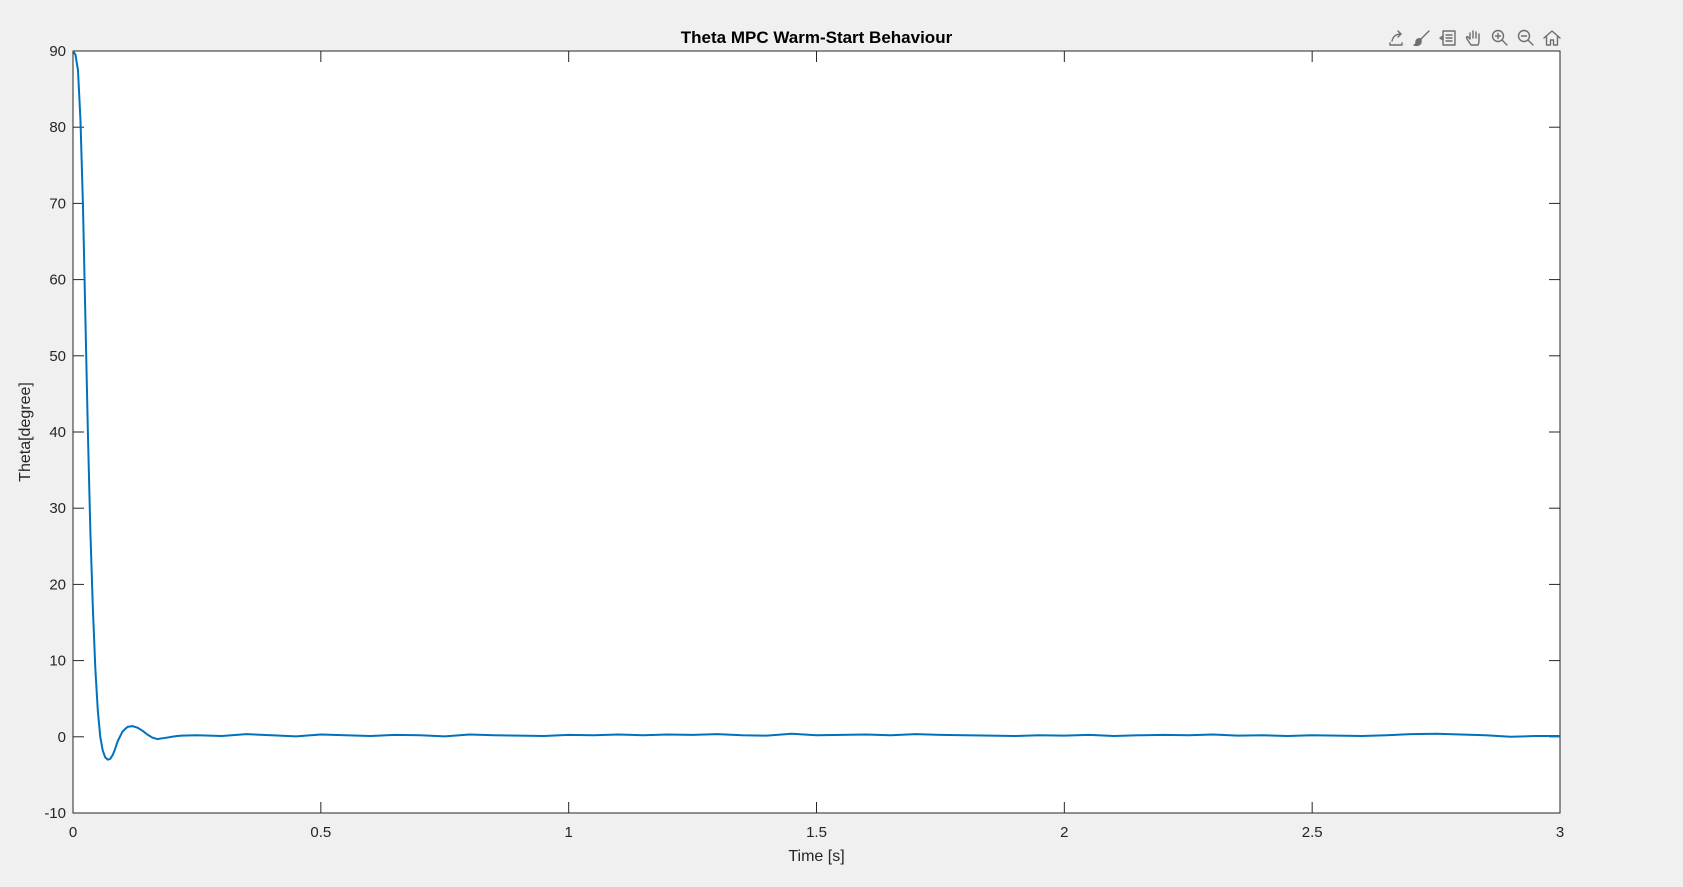 This screenshot has width=1683, height=887. What do you see at coordinates (817, 37) in the screenshot?
I see `chart-title: Theta MPC Warm-Start Behaviour` at bounding box center [817, 37].